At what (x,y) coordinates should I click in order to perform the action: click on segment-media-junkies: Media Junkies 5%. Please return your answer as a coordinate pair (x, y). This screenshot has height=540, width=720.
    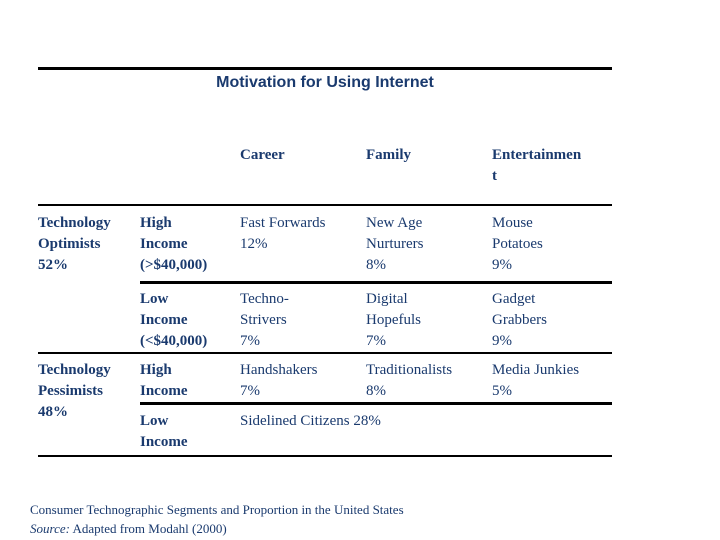
    Looking at the image, I should click on (552, 378).